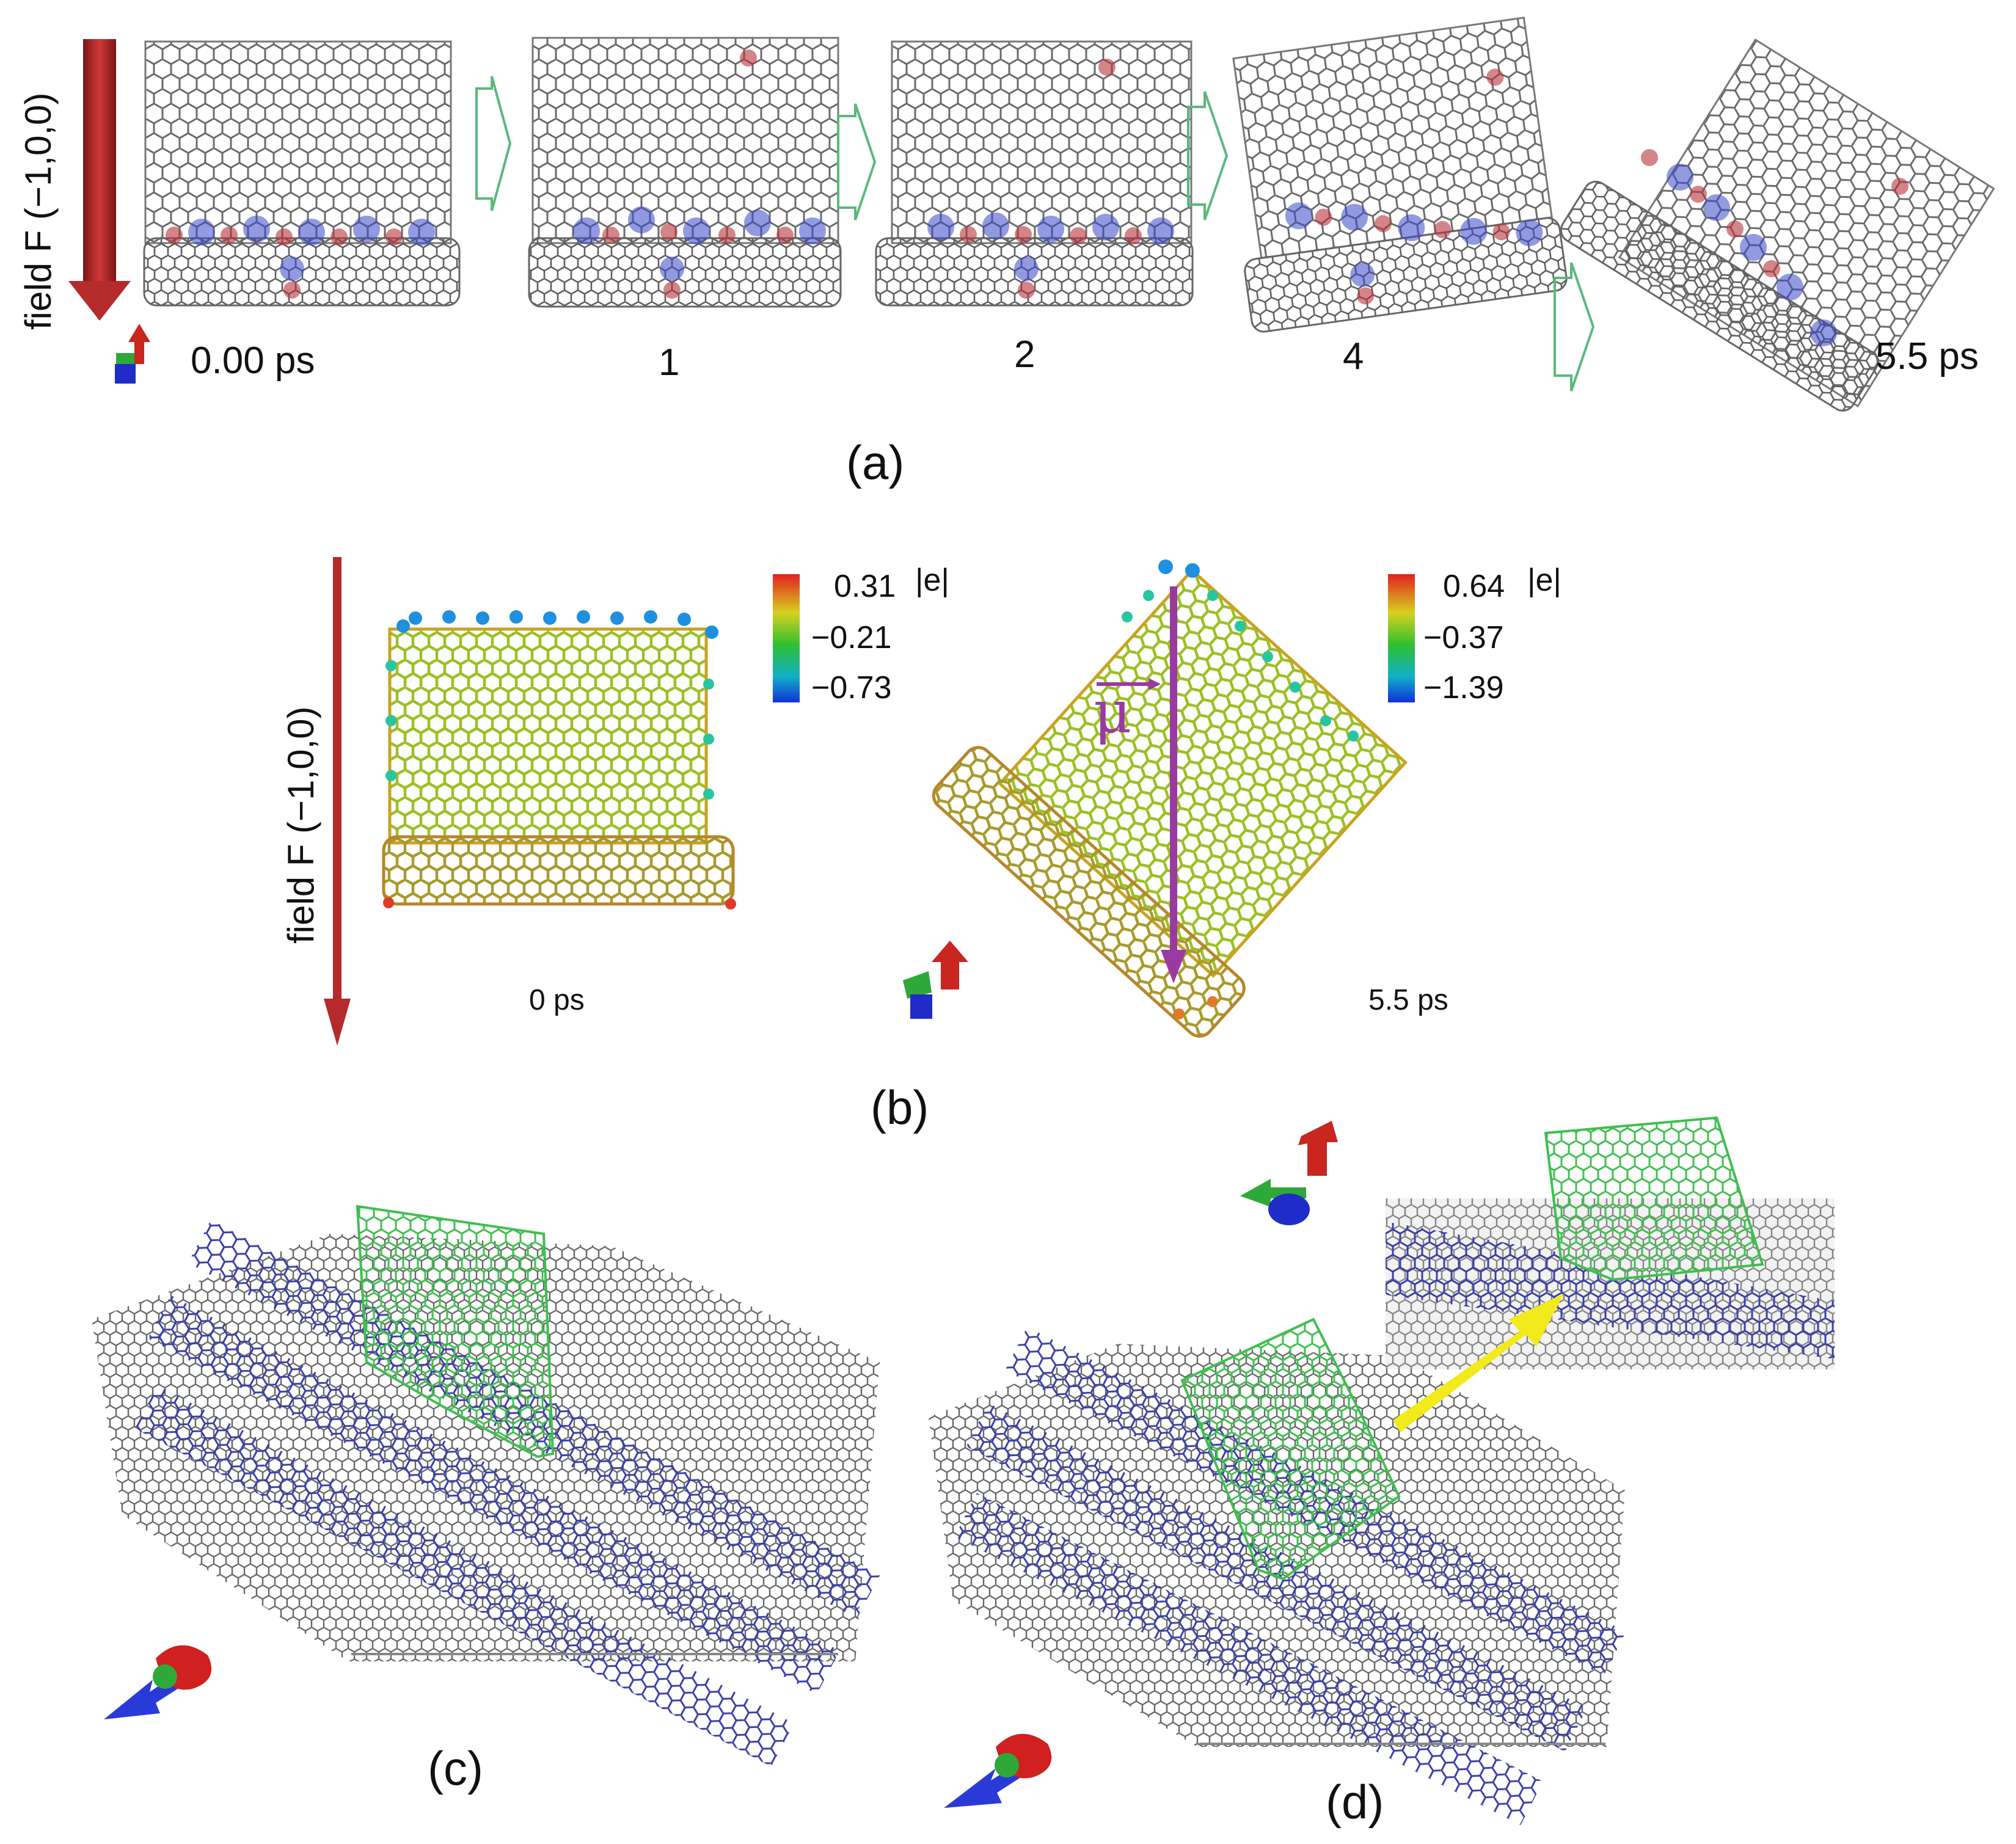  I want to click on panel-b, so click(869, 801).